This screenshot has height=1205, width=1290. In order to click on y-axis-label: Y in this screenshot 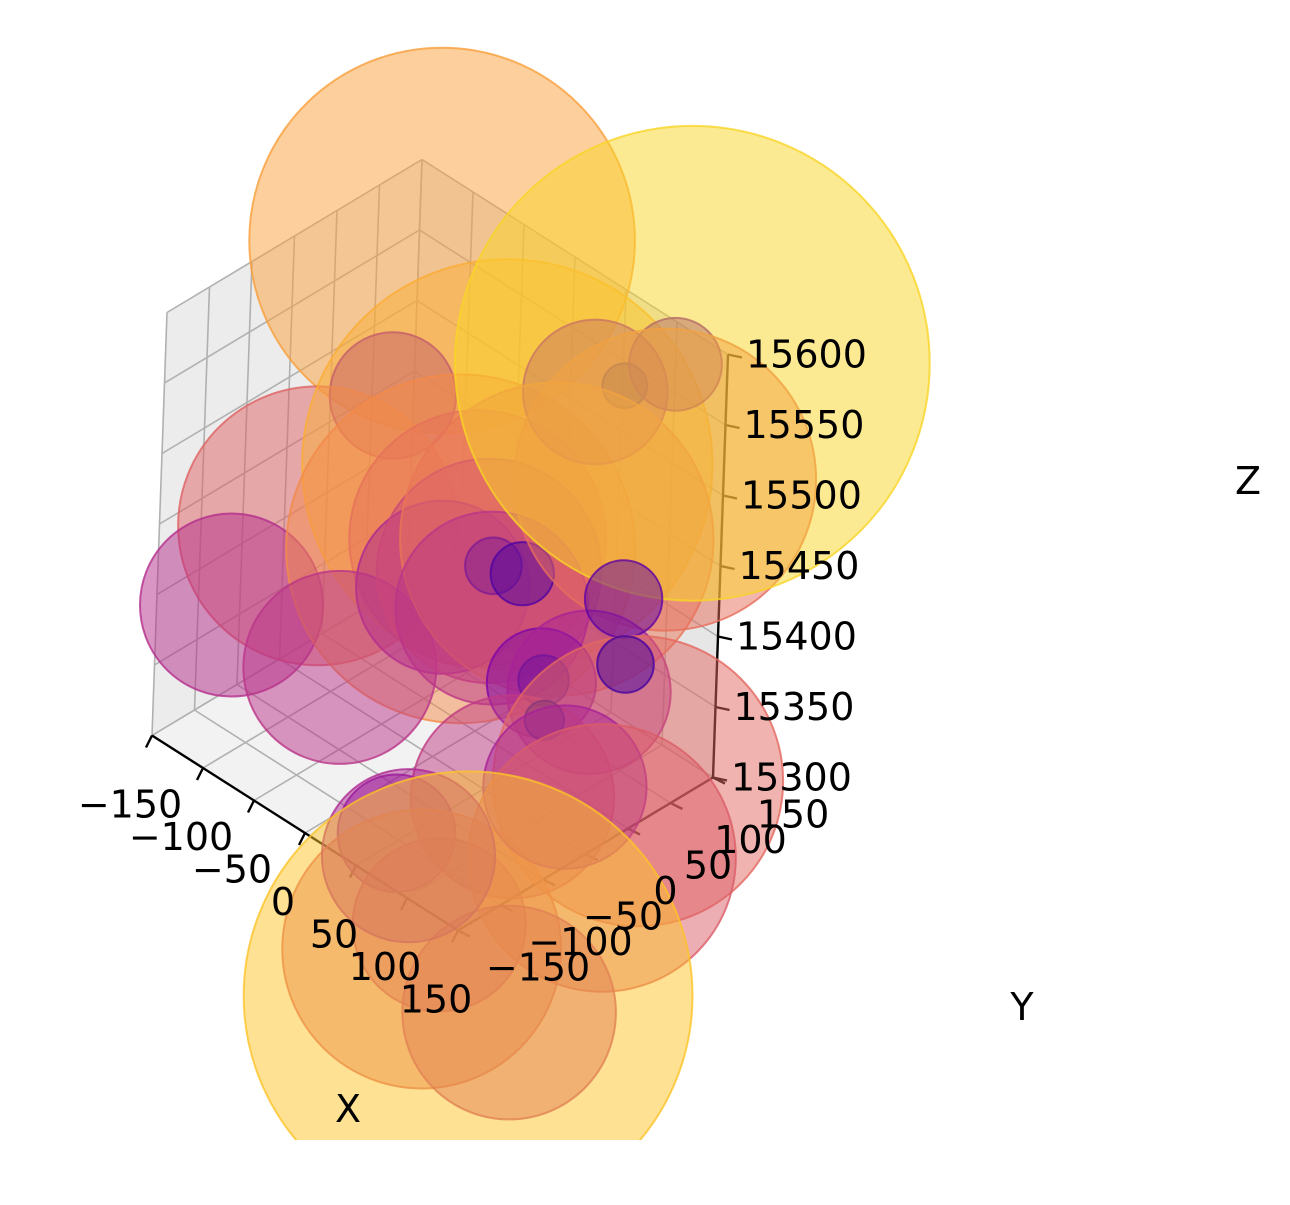, I will do `click(1021, 1007)`.